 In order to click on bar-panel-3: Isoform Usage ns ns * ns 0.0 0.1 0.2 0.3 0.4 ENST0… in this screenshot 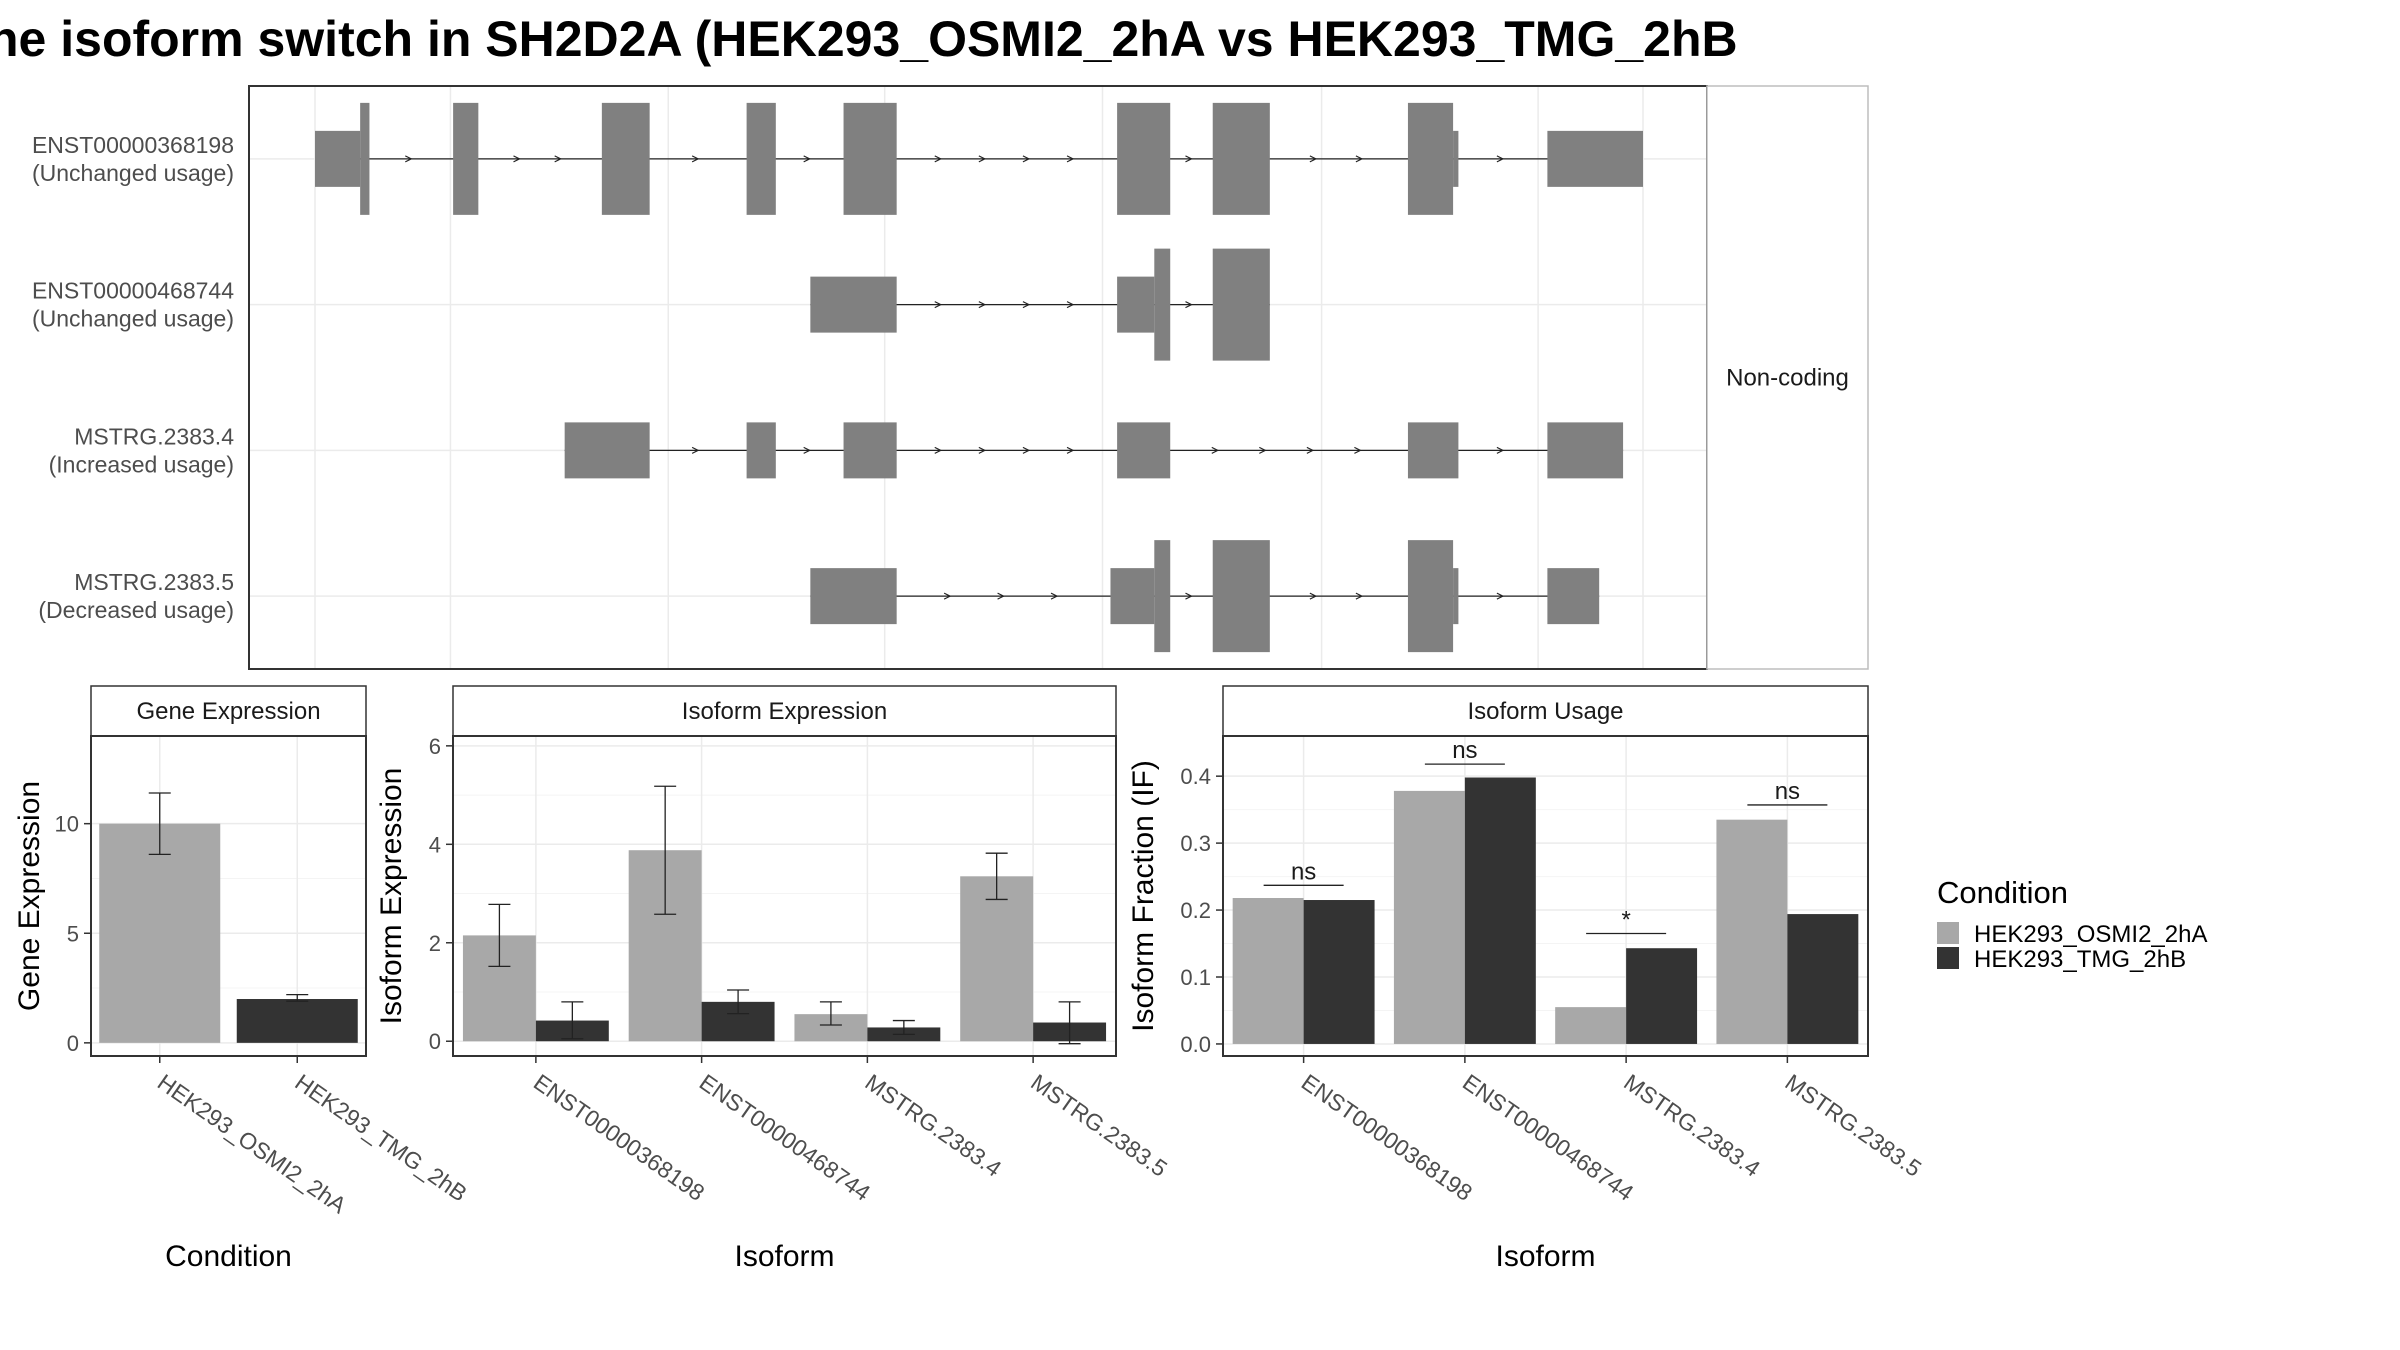, I will do `click(1527, 979)`.